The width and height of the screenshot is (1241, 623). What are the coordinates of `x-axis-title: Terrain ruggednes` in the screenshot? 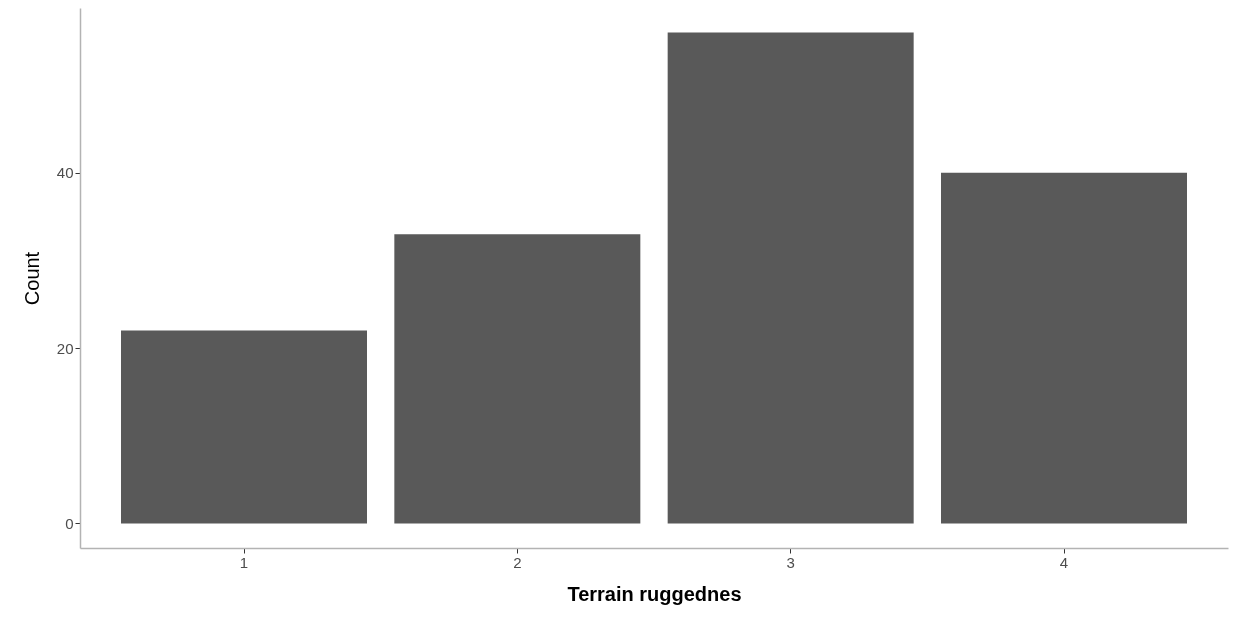 It's located at (654, 593).